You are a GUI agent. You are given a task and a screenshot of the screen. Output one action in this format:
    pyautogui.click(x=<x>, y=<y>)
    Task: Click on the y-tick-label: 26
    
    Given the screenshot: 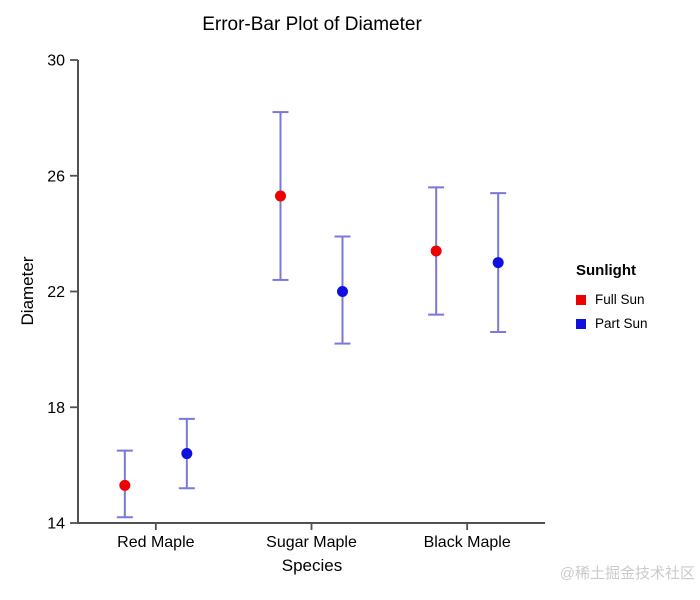 What is the action you would take?
    pyautogui.click(x=56, y=176)
    